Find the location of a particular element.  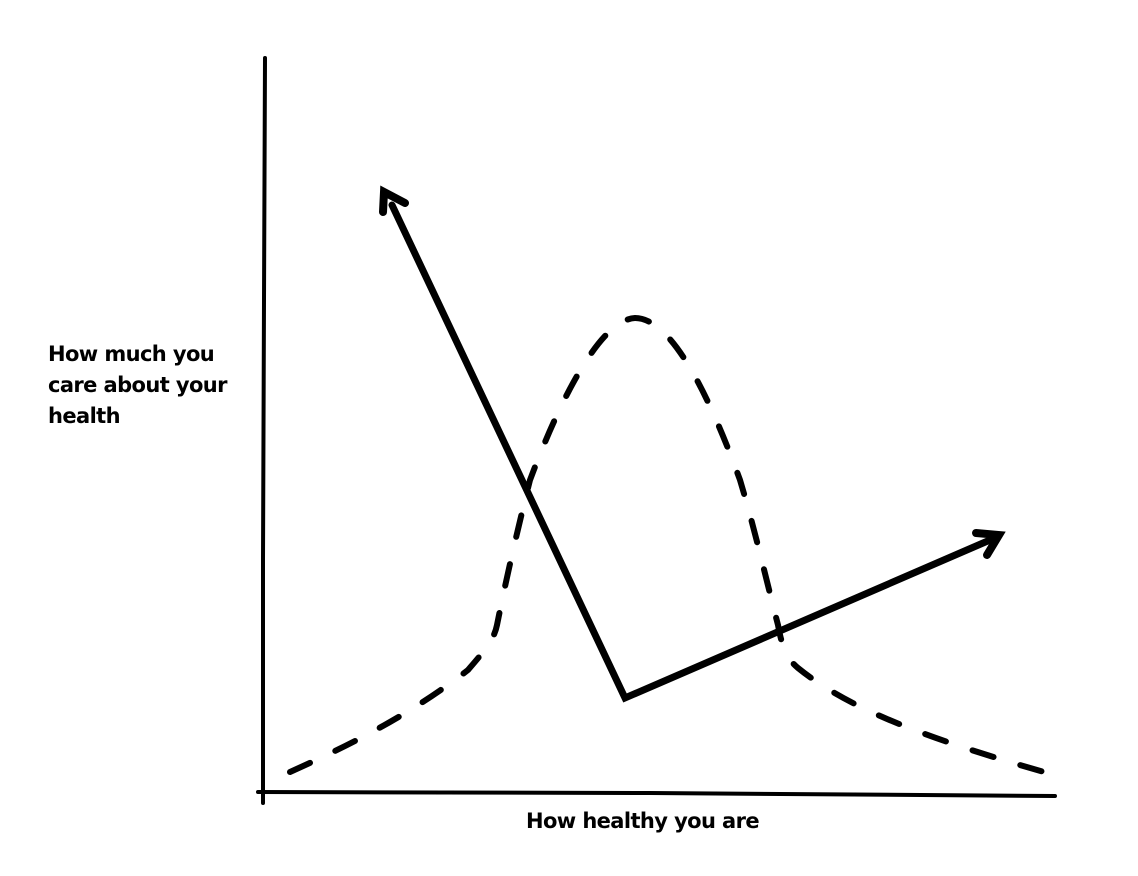

x-axis is located at coordinates (656, 794).